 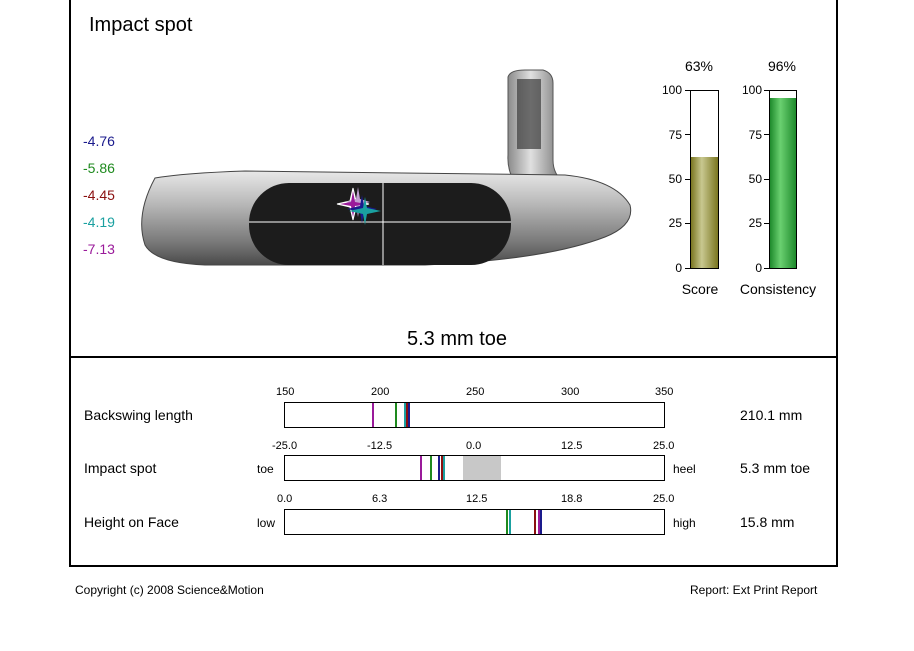 What do you see at coordinates (131, 522) in the screenshot?
I see `height-label: Height on Face` at bounding box center [131, 522].